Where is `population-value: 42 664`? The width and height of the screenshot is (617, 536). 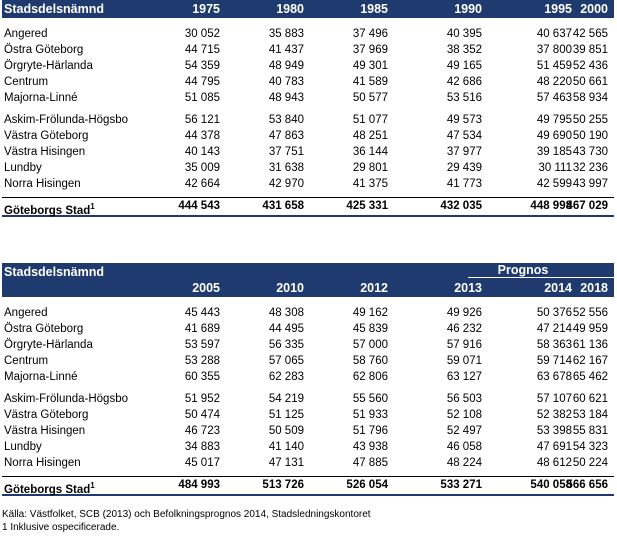
population-value: 42 664 is located at coordinates (202, 184).